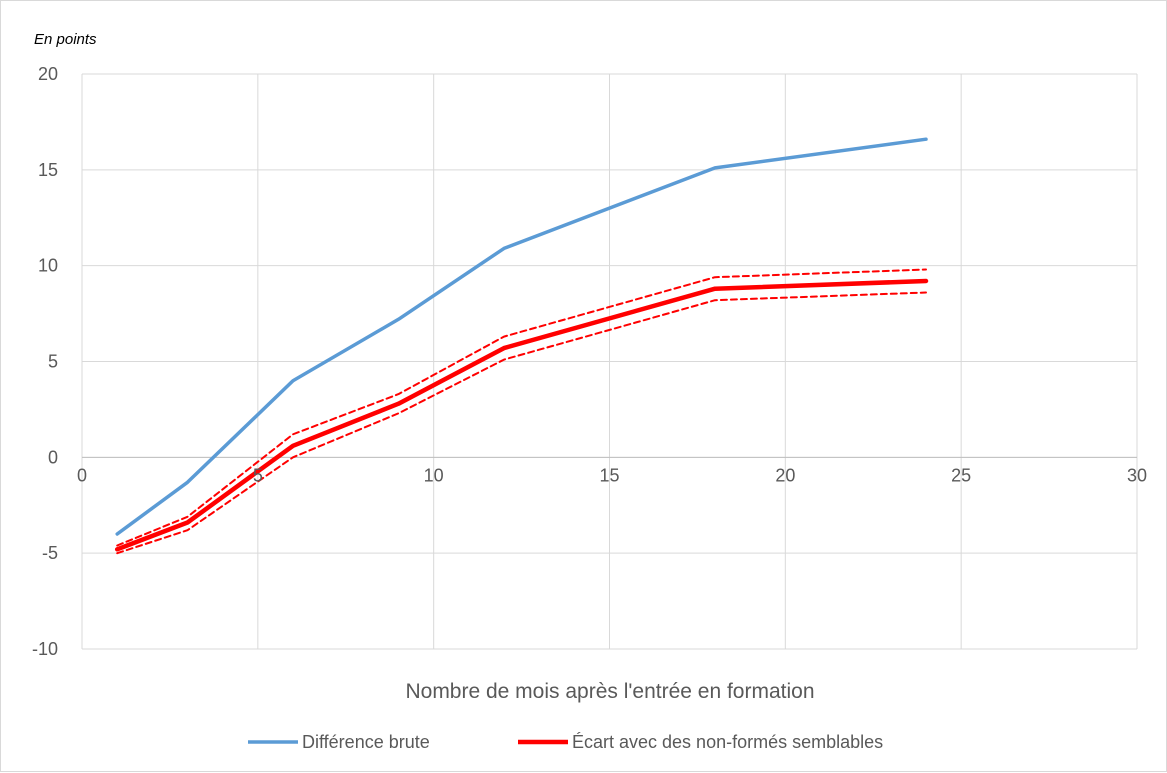 This screenshot has width=1167, height=773. What do you see at coordinates (48, 170) in the screenshot?
I see `y-tick-label: 15` at bounding box center [48, 170].